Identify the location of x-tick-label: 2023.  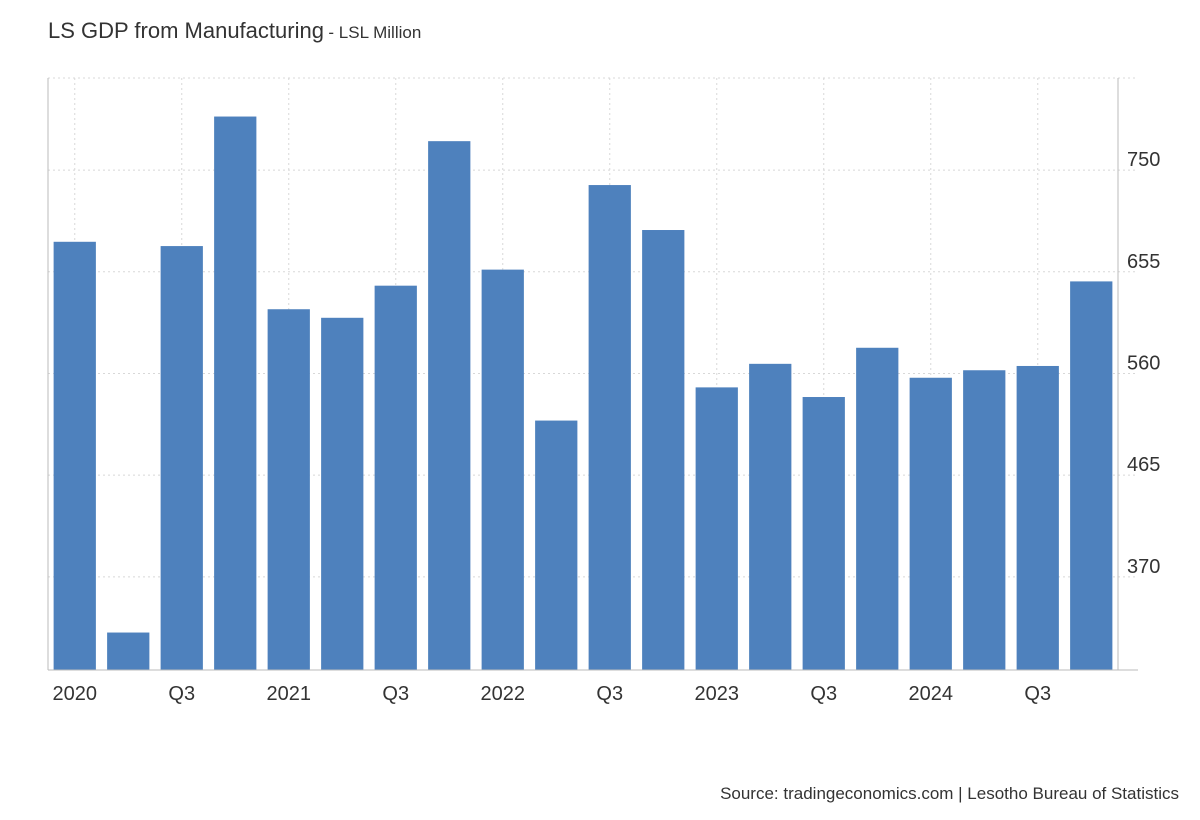
(717, 694).